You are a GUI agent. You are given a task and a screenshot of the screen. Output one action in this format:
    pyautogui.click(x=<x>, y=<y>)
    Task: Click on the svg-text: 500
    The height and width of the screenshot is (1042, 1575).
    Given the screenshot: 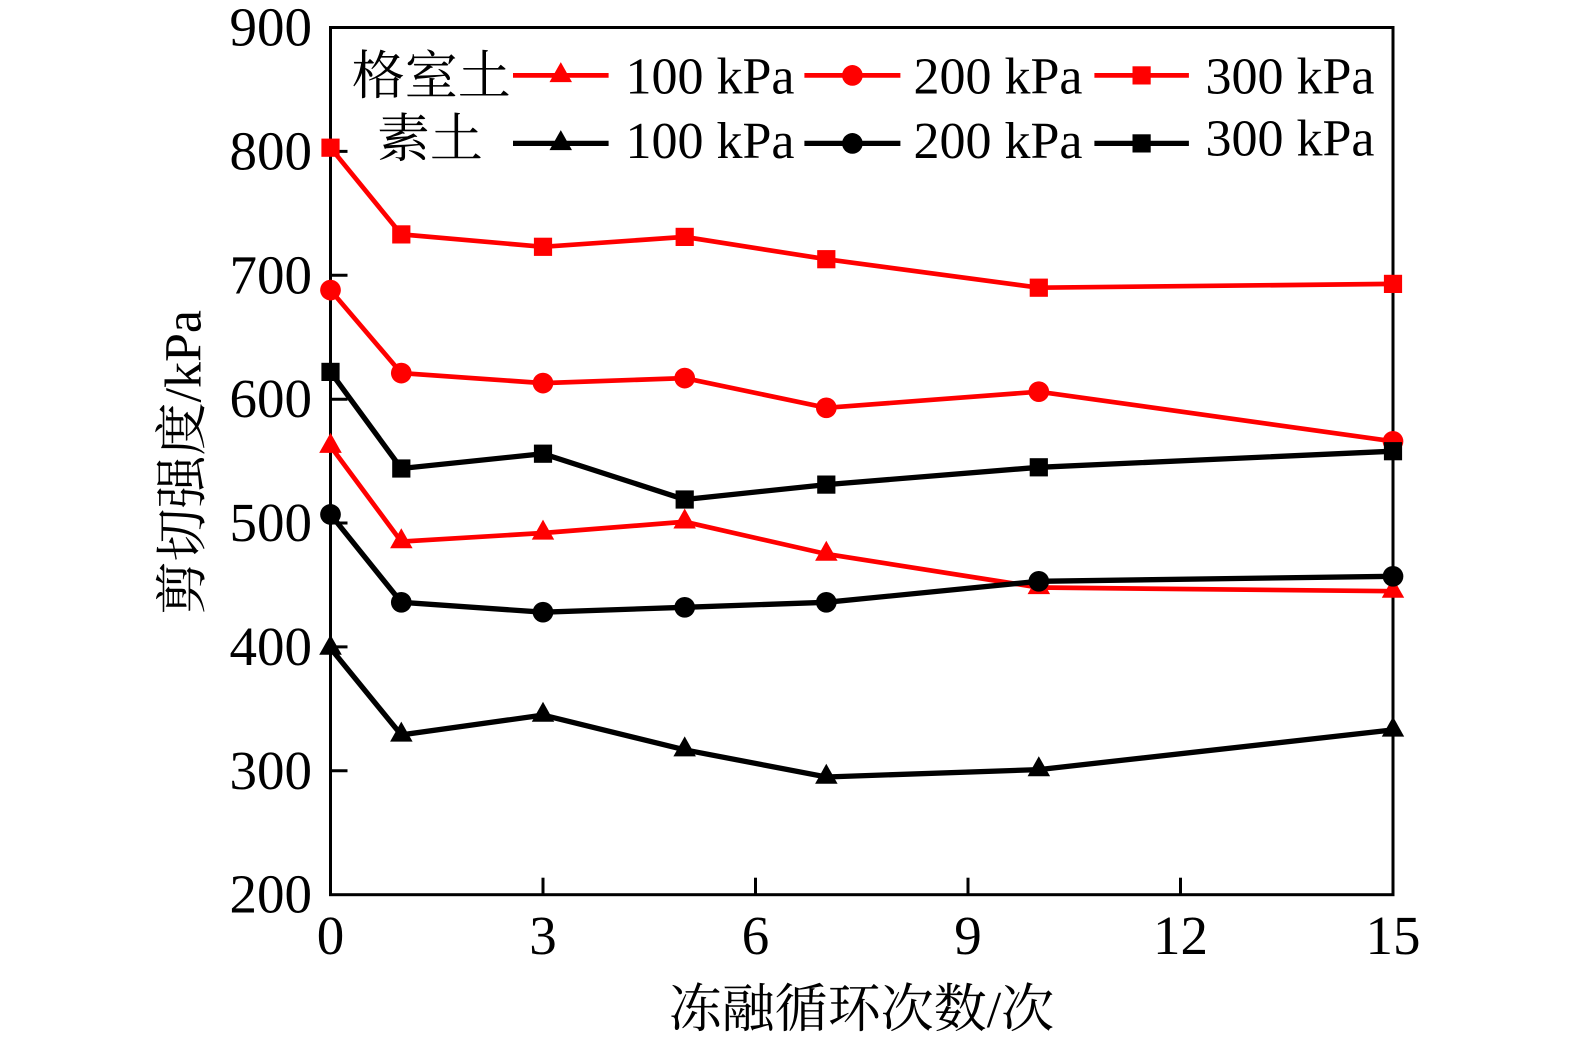 What is the action you would take?
    pyautogui.click(x=271, y=522)
    